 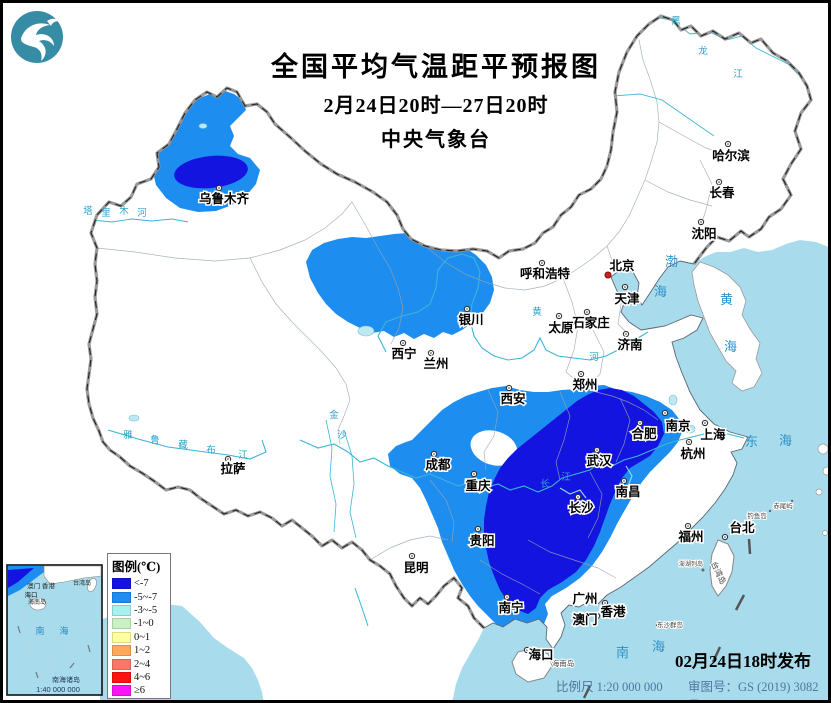 What do you see at coordinates (438, 462) in the screenshot?
I see `city-marker-成都: 成都` at bounding box center [438, 462].